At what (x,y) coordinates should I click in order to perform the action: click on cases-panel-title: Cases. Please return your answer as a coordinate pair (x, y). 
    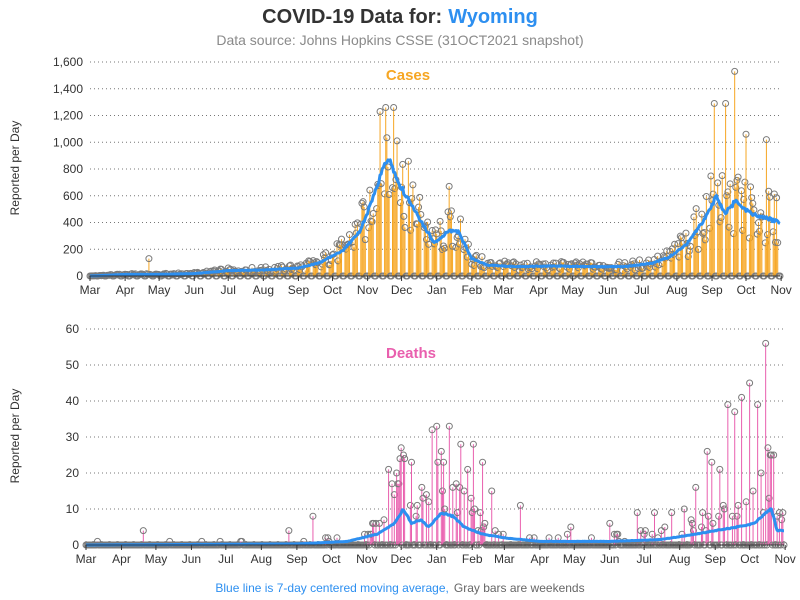
    Looking at the image, I should click on (408, 75).